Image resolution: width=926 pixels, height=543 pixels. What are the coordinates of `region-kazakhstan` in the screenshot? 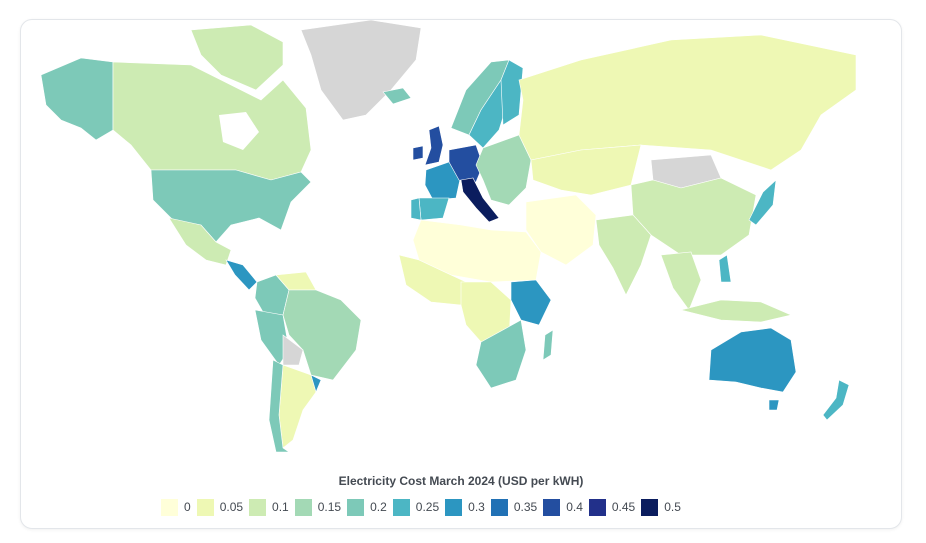 It's located at (586, 170).